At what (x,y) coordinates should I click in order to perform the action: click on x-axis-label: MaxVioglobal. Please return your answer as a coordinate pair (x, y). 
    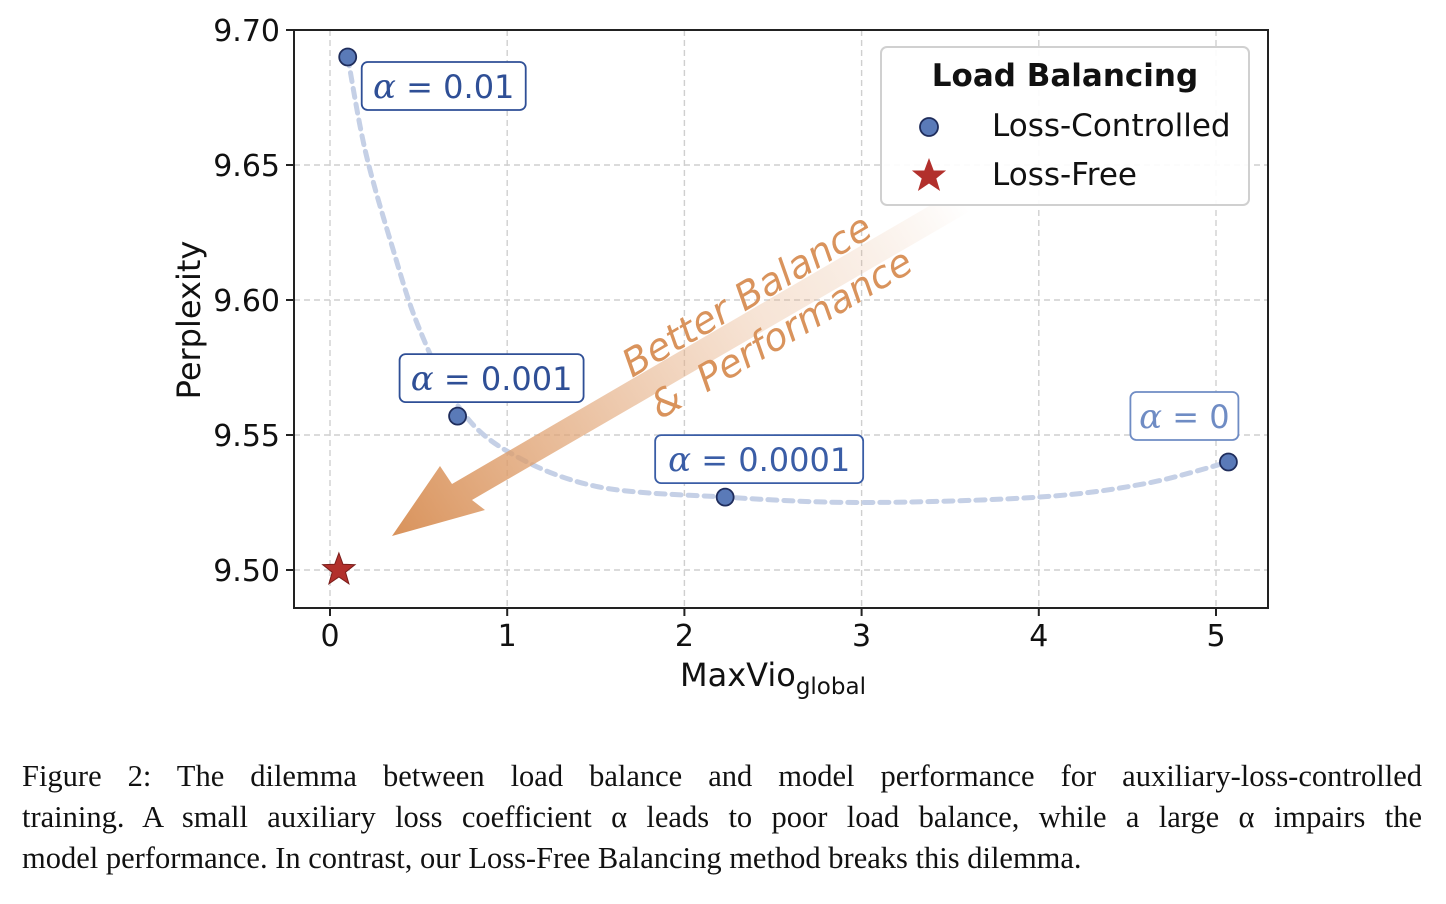
    Looking at the image, I should click on (773, 678).